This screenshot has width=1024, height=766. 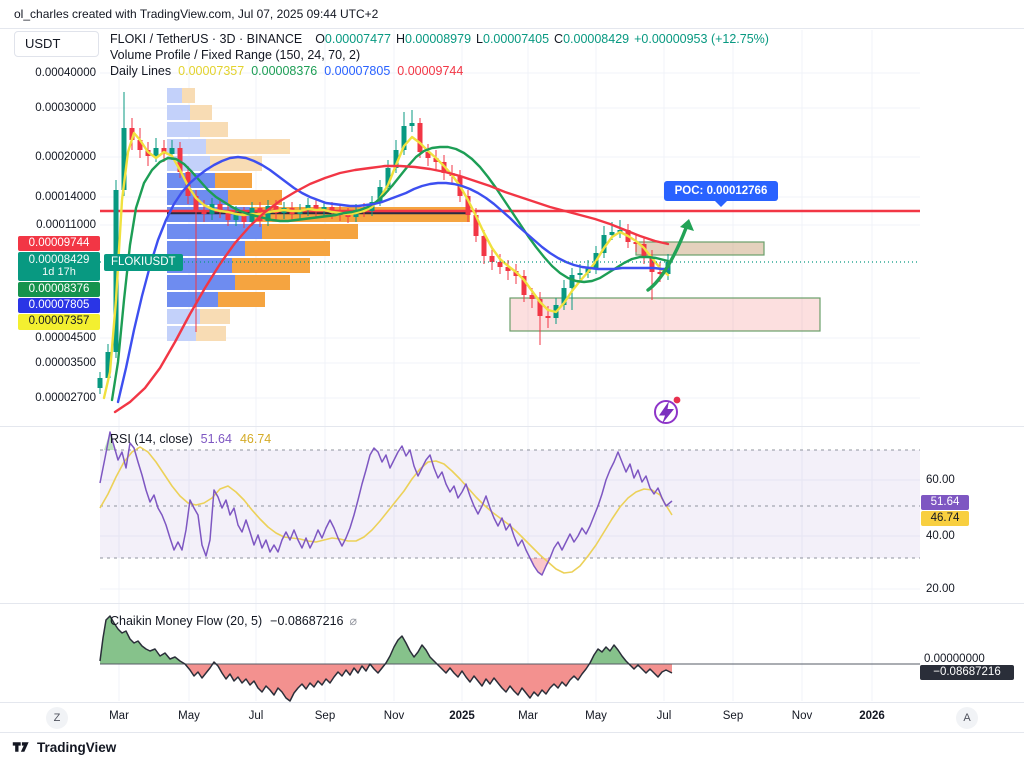 I want to click on low-label: L, so click(x=479, y=39).